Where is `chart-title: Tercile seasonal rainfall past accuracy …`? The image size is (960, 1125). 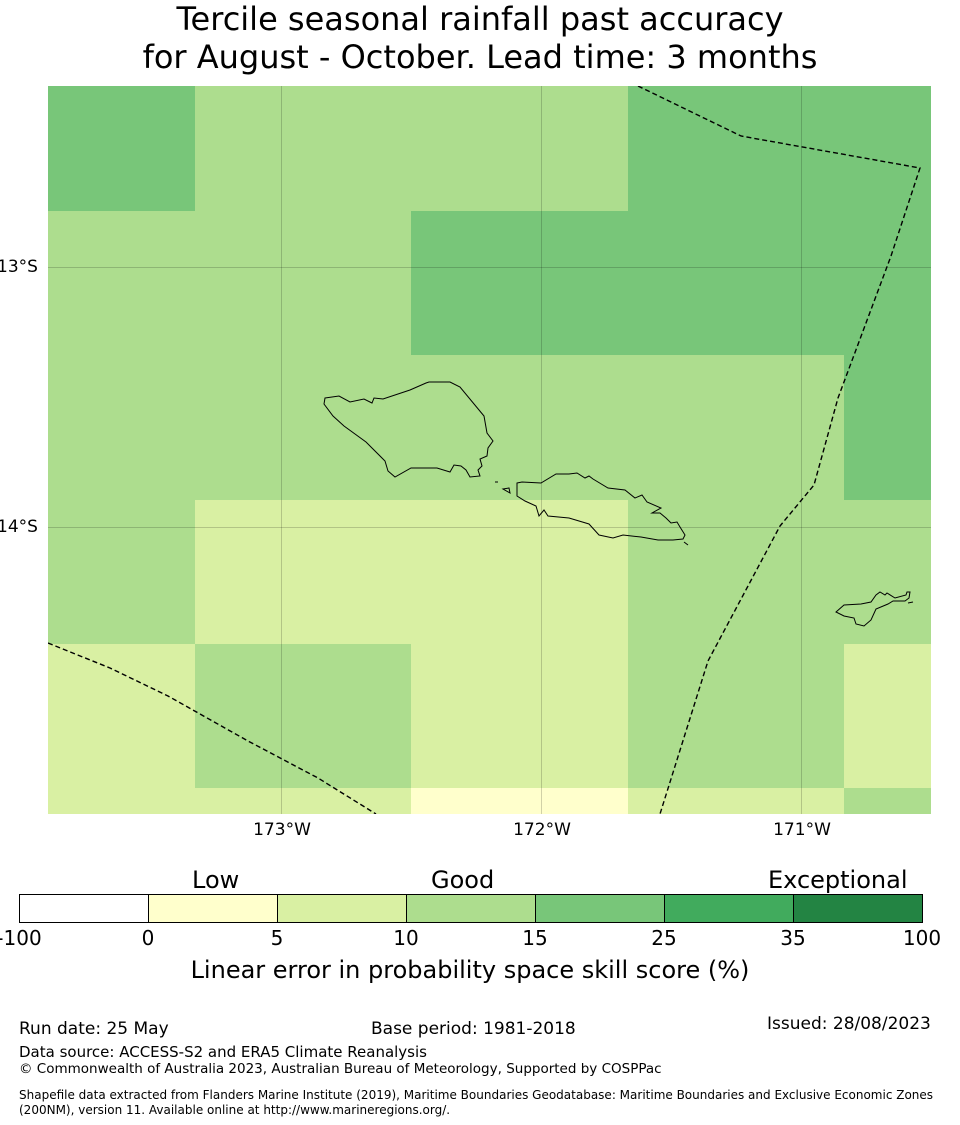
chart-title: Tercile seasonal rainfall past accuracy … is located at coordinates (480, 38).